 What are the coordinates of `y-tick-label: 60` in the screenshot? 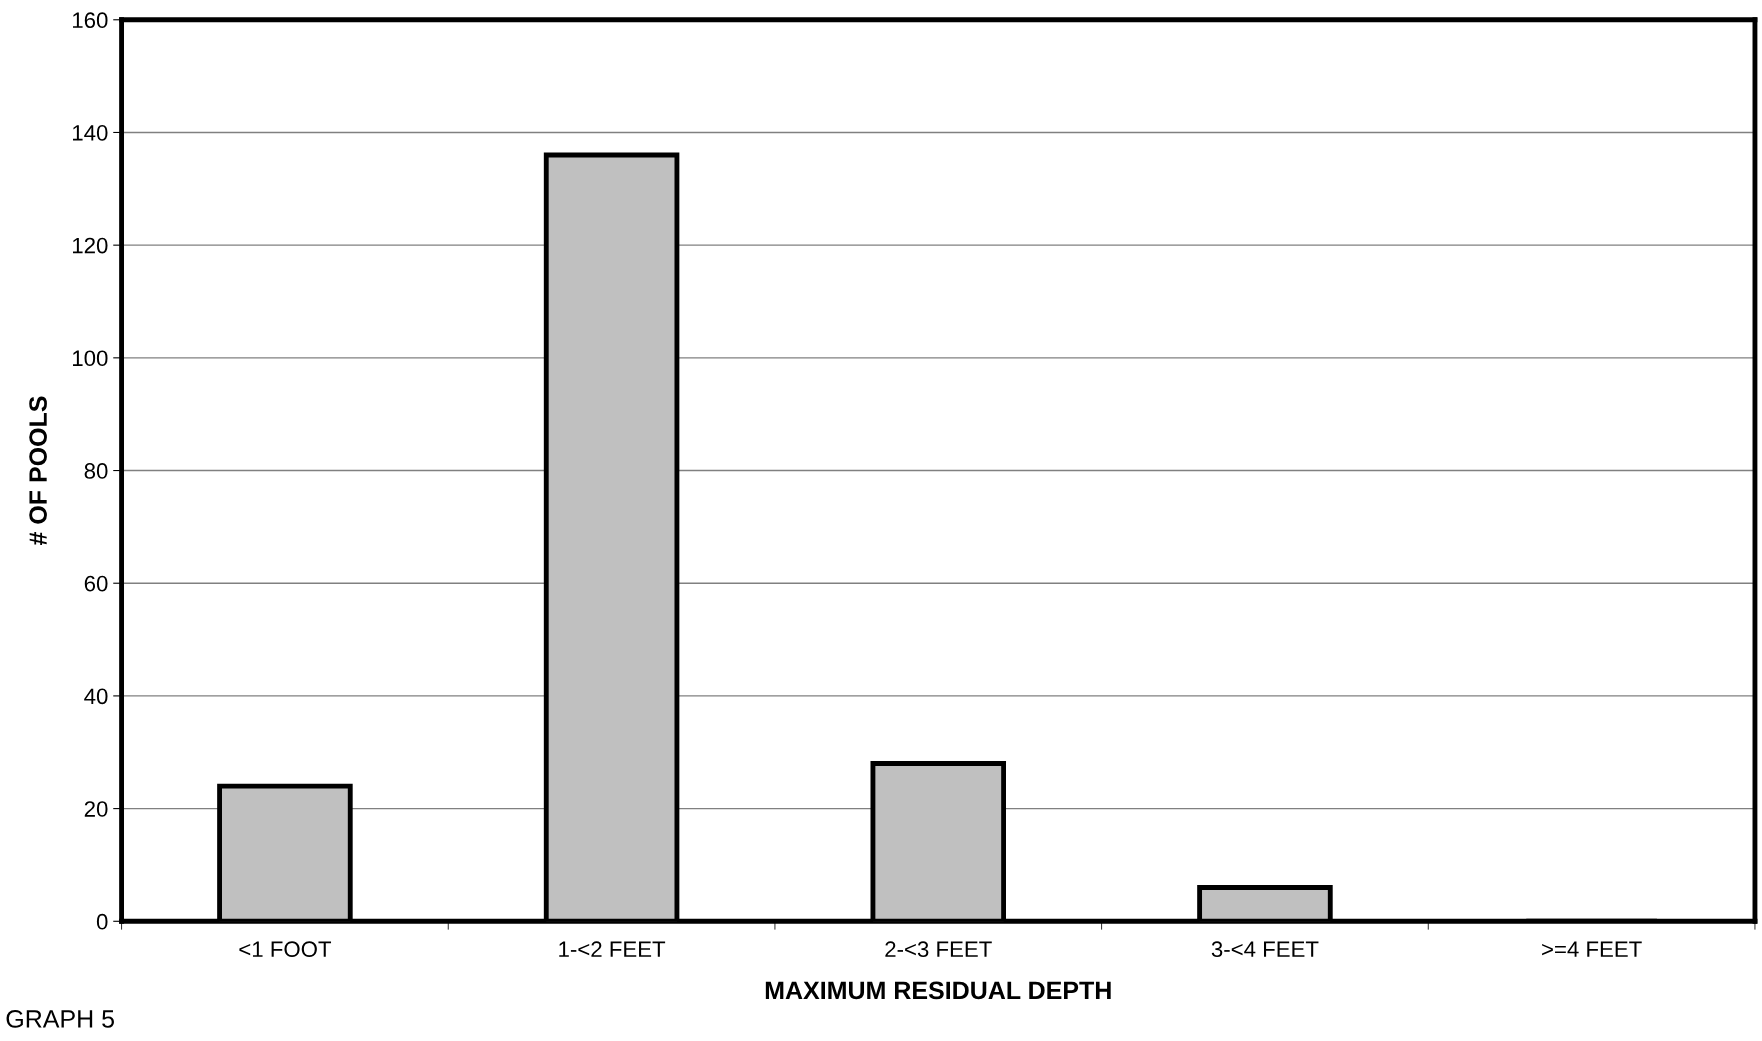 It's located at (96, 583).